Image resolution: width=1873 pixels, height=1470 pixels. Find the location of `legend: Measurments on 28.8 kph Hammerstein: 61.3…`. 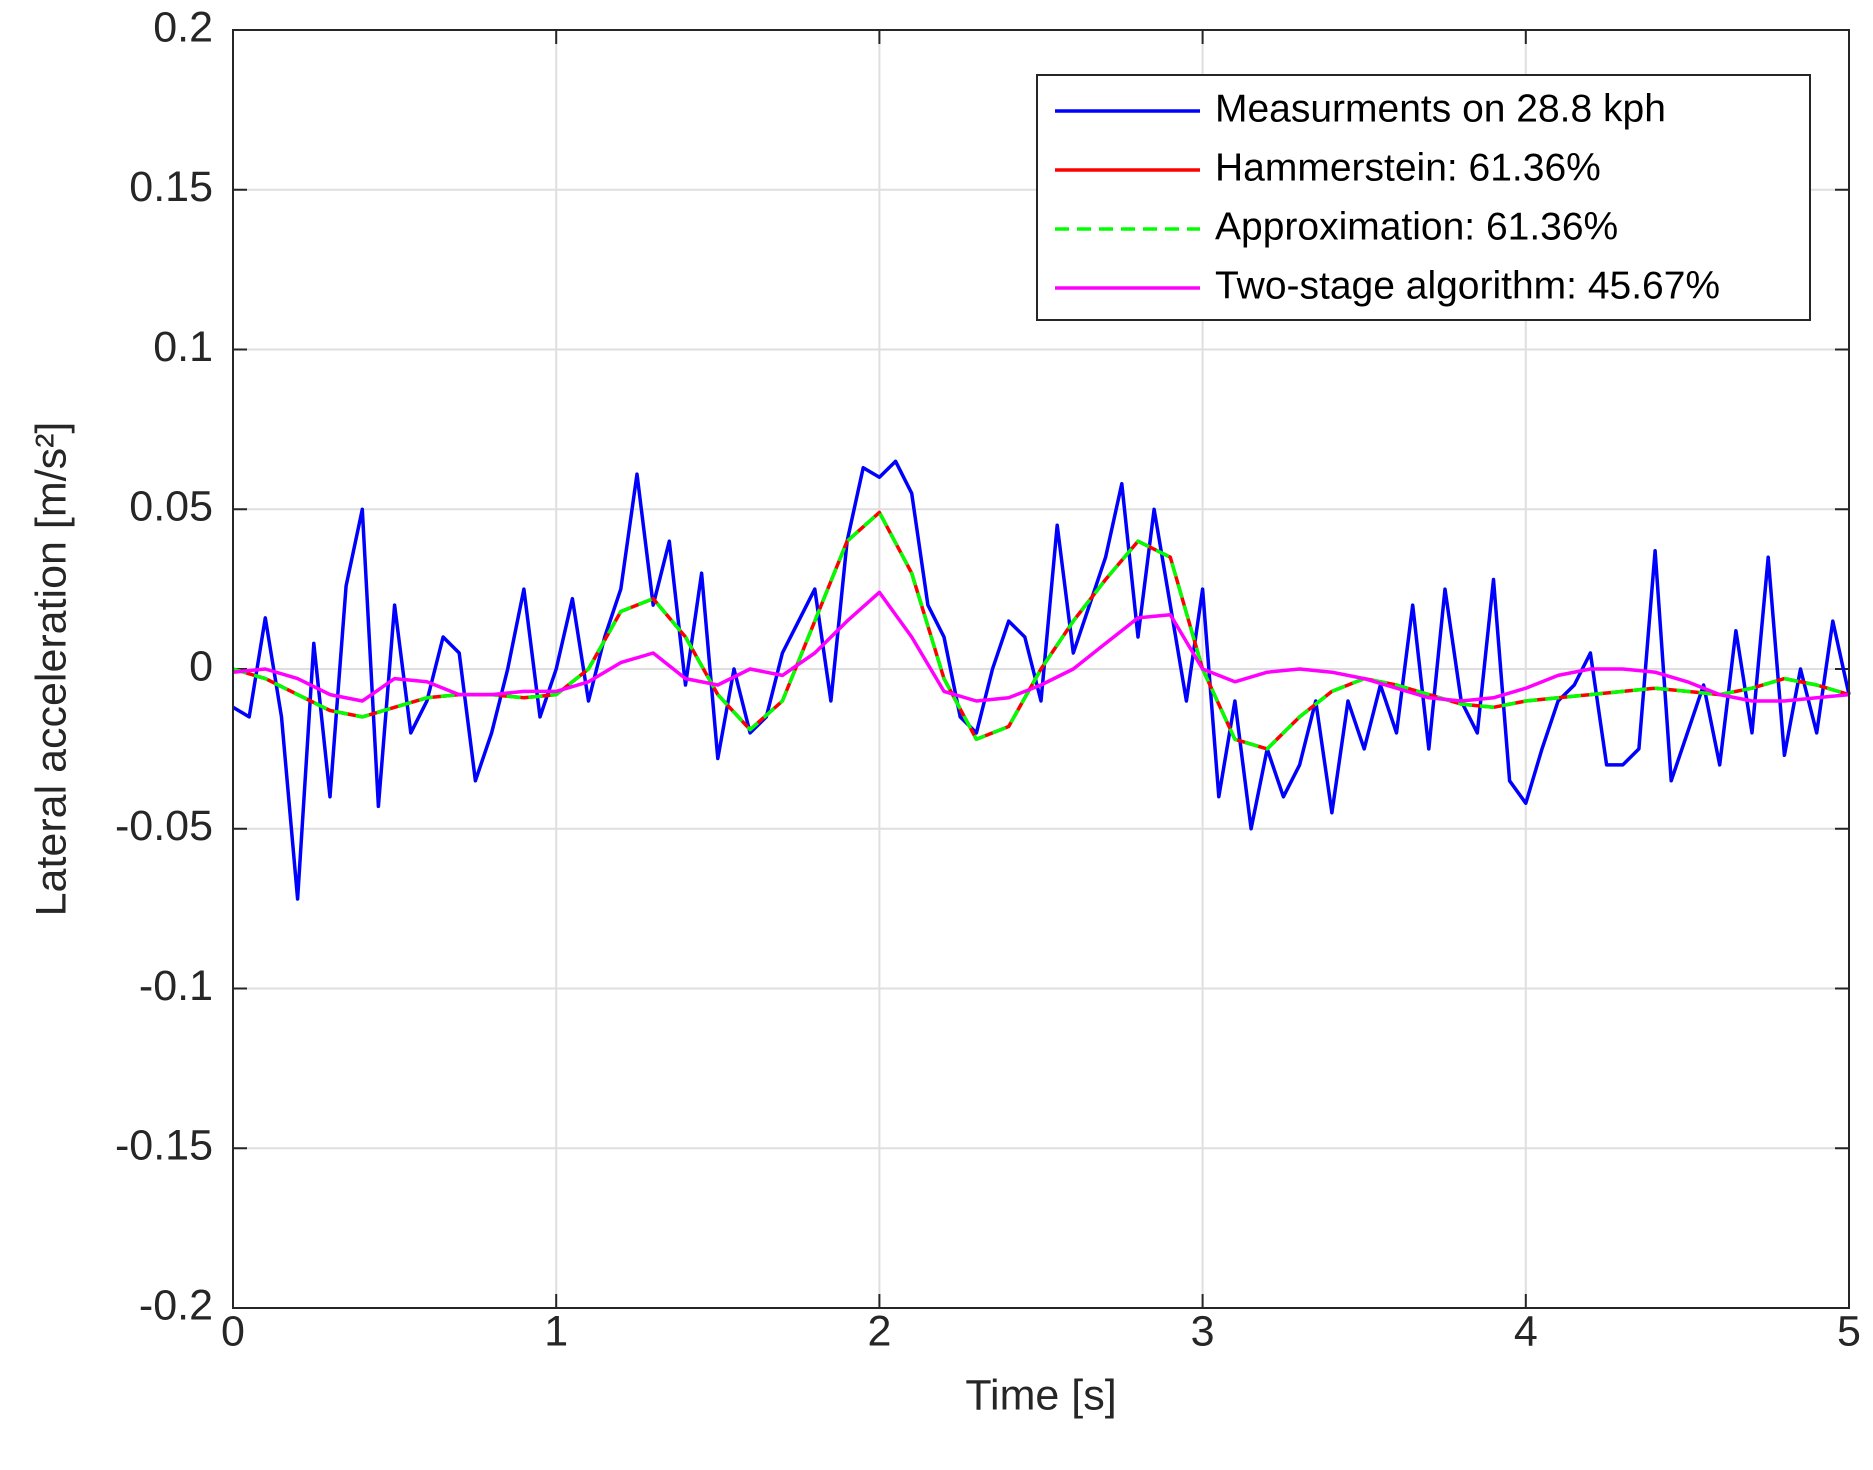

legend: Measurments on 28.8 kph Hammerstein: 61.3… is located at coordinates (1423, 197).